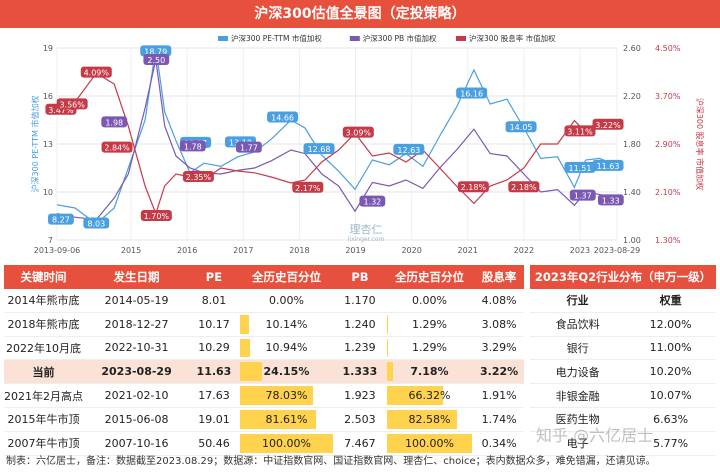 Image resolution: width=720 pixels, height=473 pixels. What do you see at coordinates (499, 300) in the screenshot?
I see `row-dividend-yield: 4.08%` at bounding box center [499, 300].